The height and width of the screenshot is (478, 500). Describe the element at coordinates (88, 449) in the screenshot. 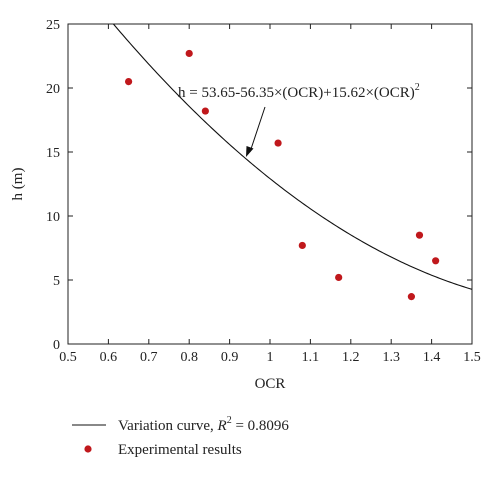

I see `legend-point-swatch` at that location.